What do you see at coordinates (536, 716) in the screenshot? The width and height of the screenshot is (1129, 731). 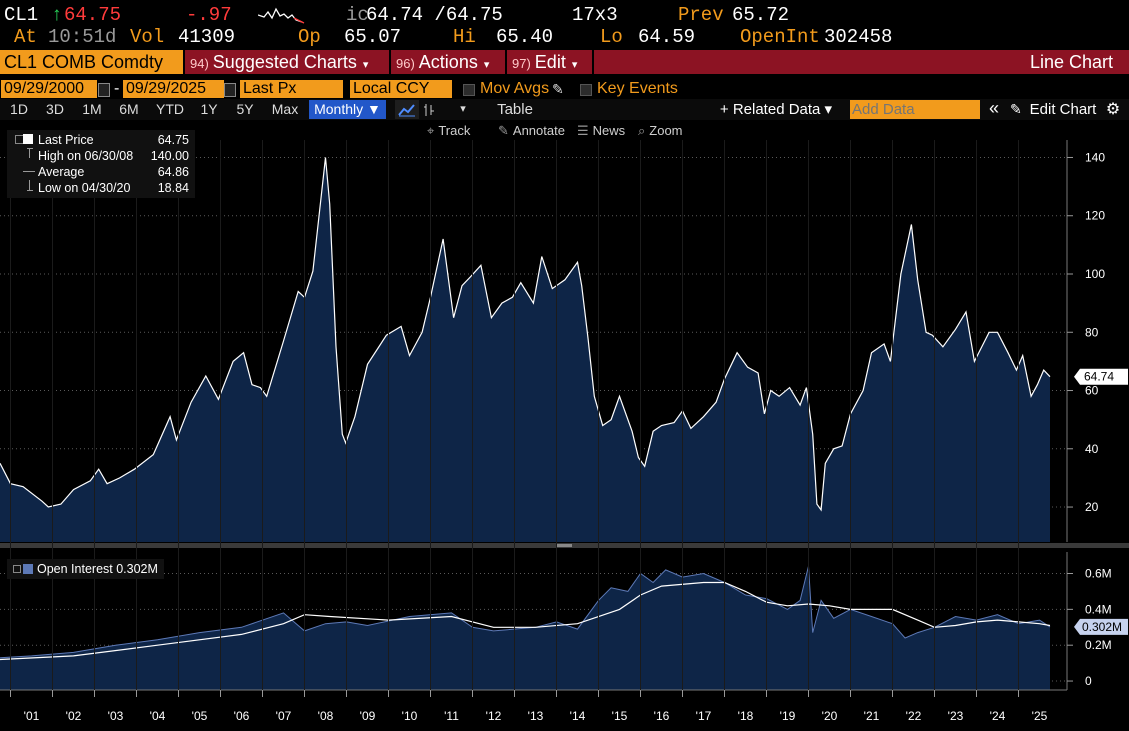 I see `x-tick-label: '13` at bounding box center [536, 716].